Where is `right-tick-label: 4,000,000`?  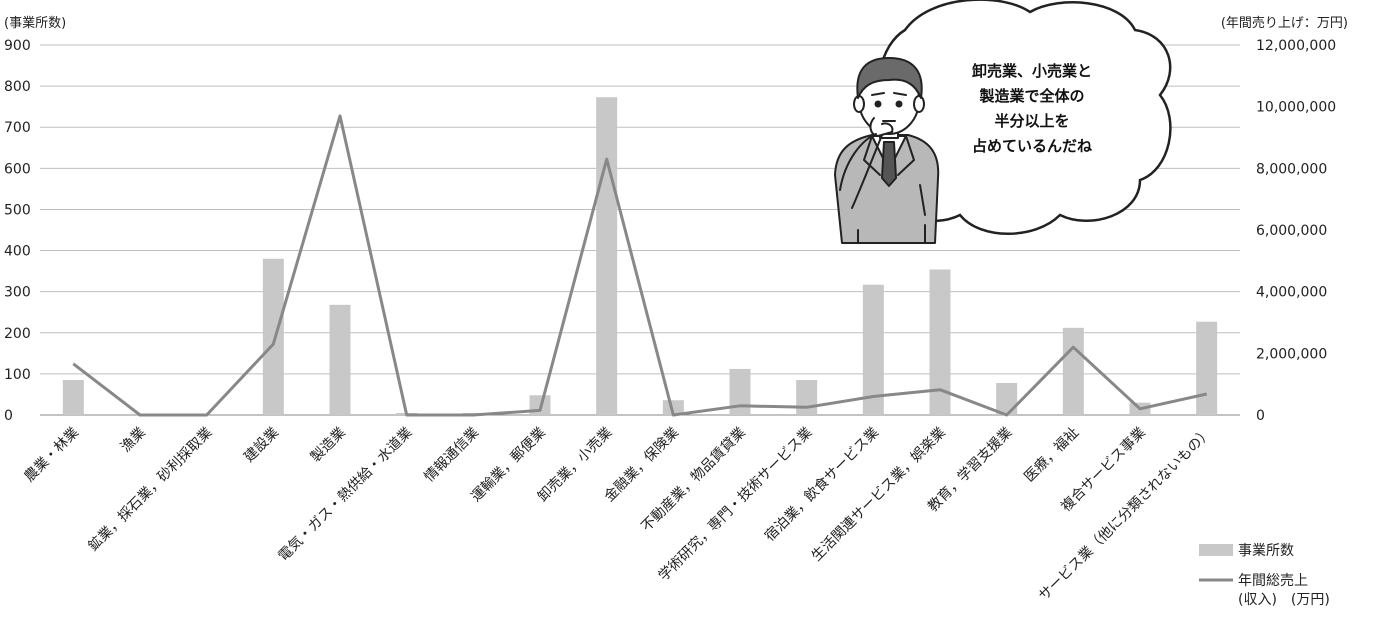
right-tick-label: 4,000,000 is located at coordinates (1291, 293).